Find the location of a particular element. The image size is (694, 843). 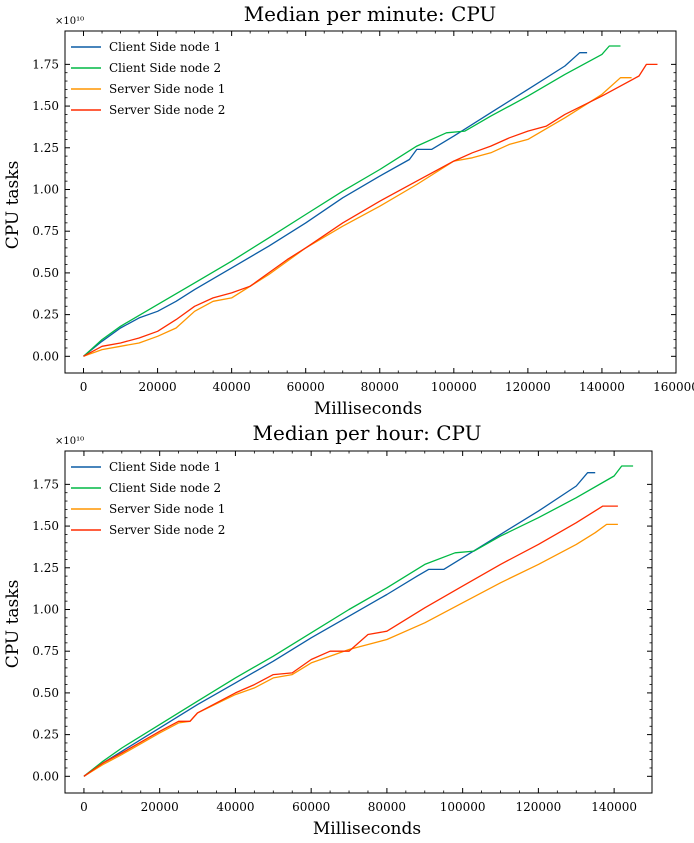

chart-title: Median per hour: CPU is located at coordinates (367, 433).